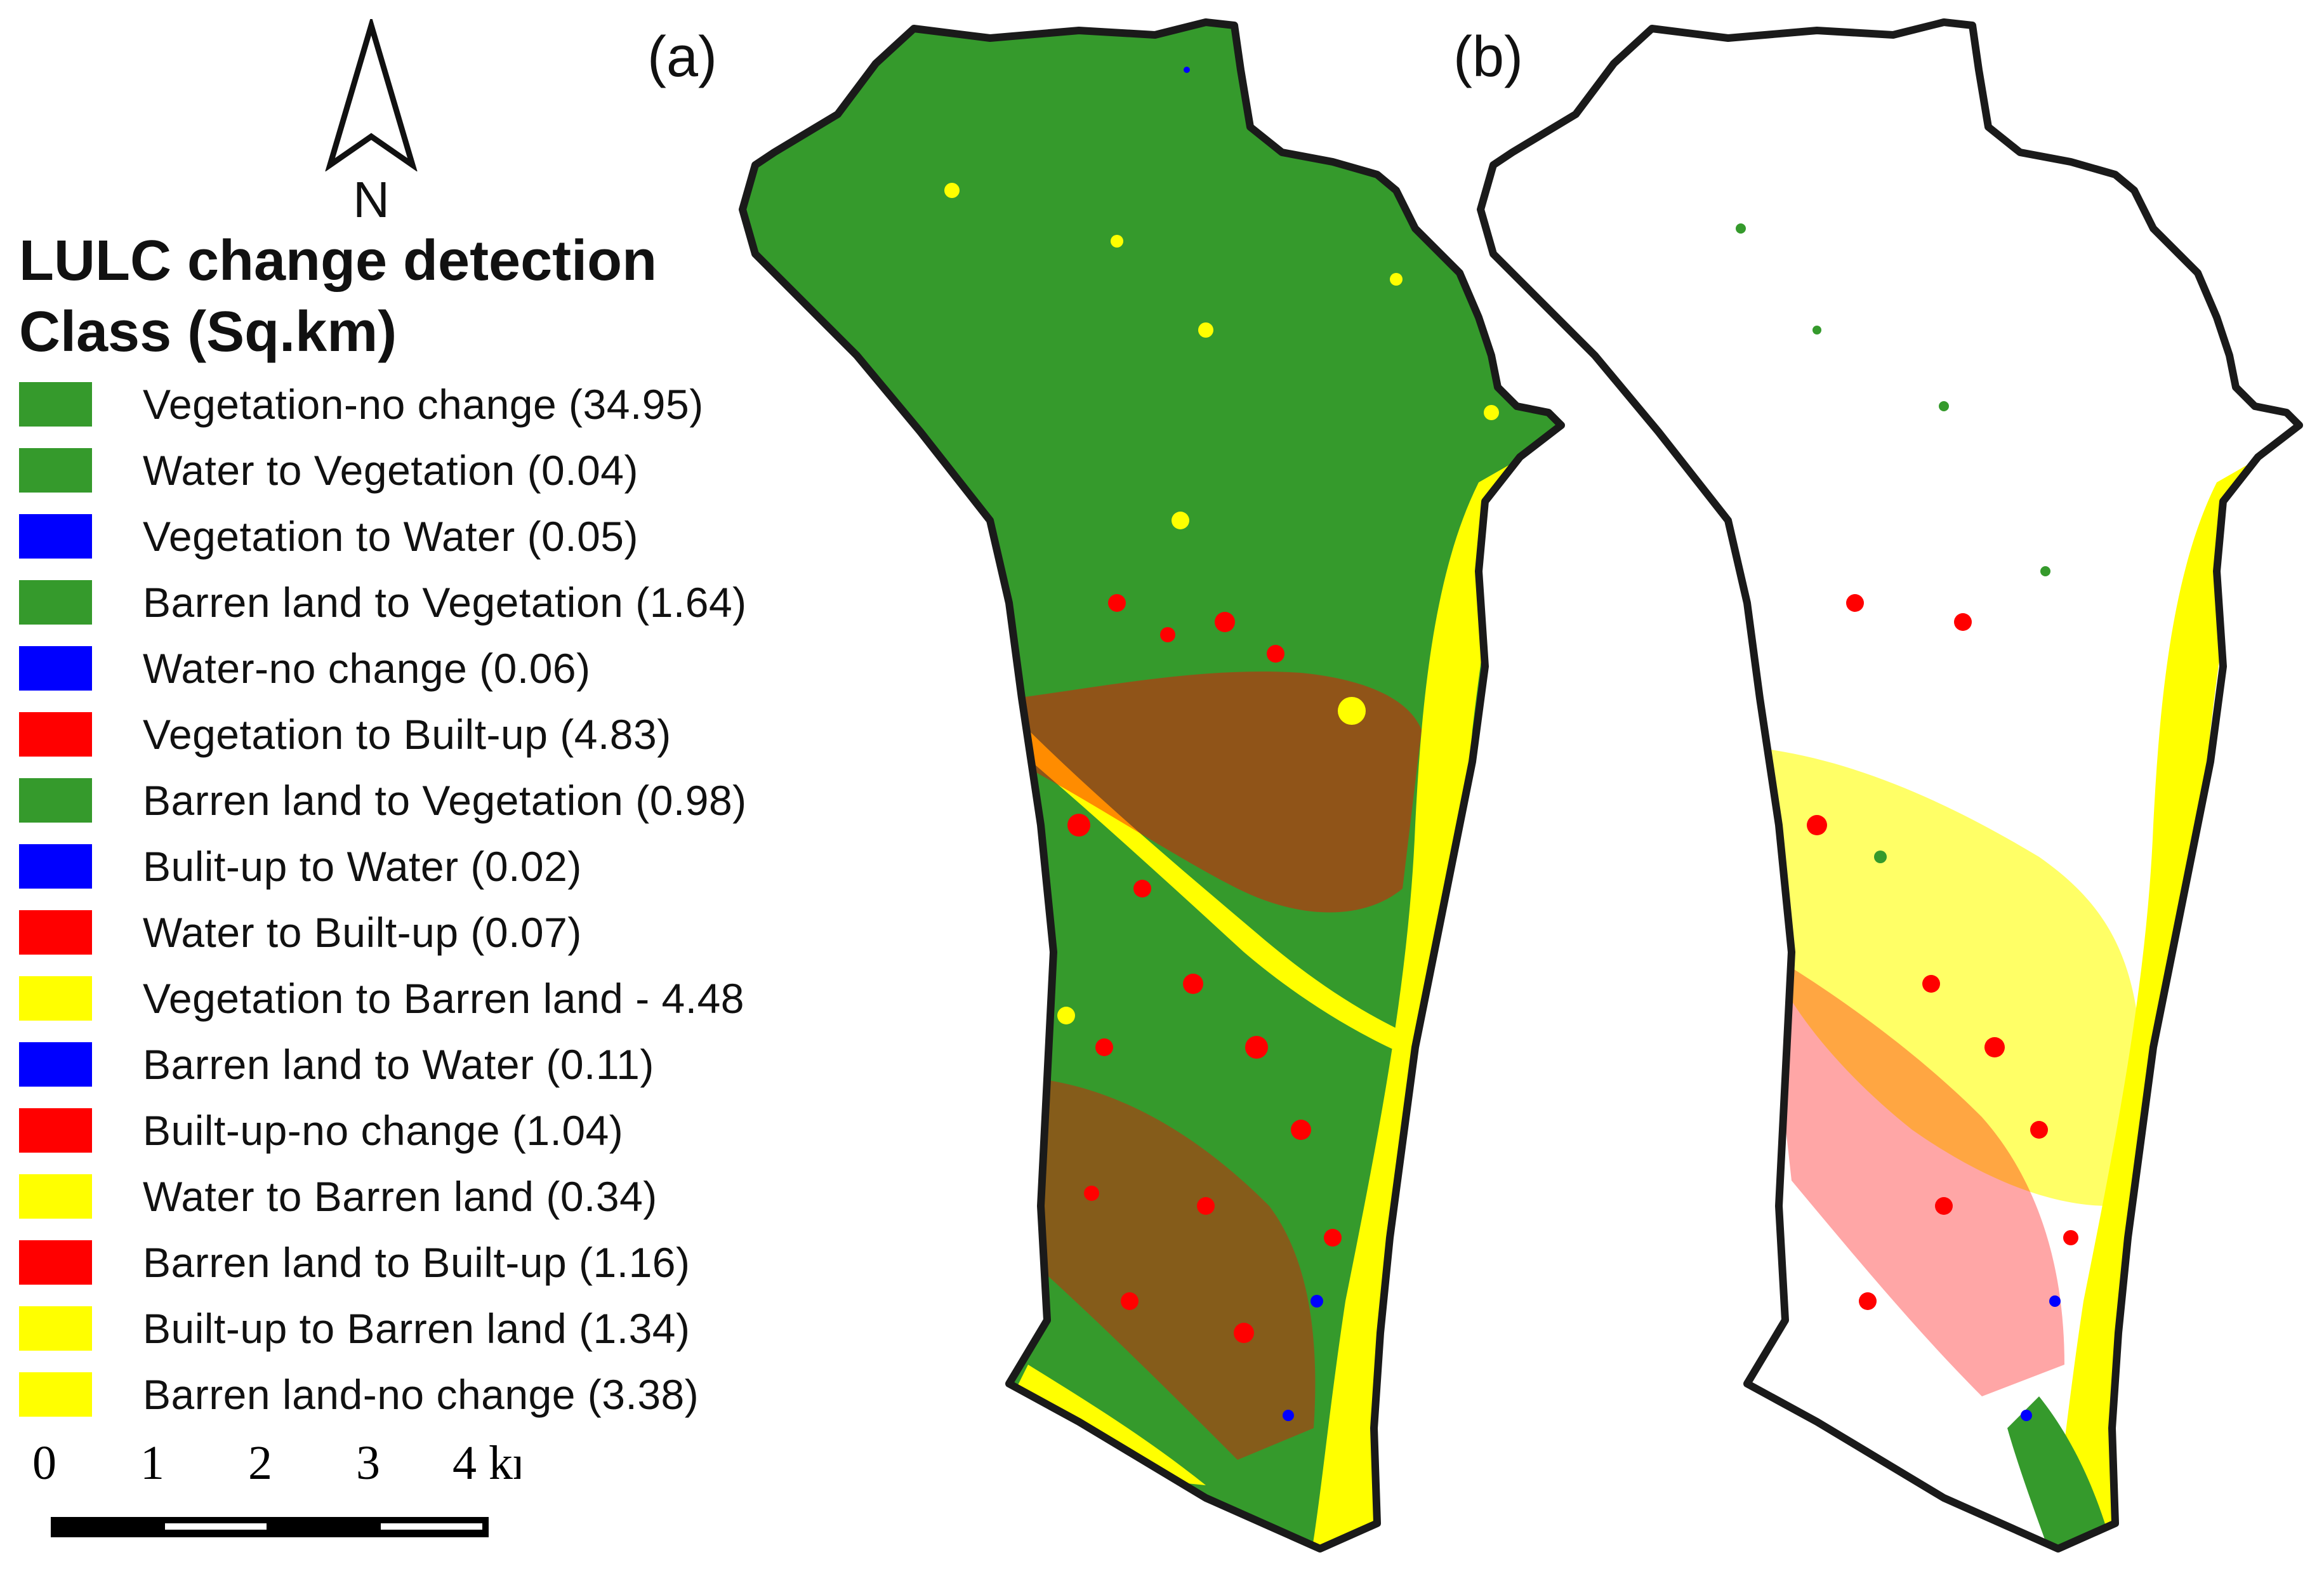 The height and width of the screenshot is (1576, 2324). What do you see at coordinates (208, 332) in the screenshot?
I see `legend-title-line-2: Class (Sq.km)` at bounding box center [208, 332].